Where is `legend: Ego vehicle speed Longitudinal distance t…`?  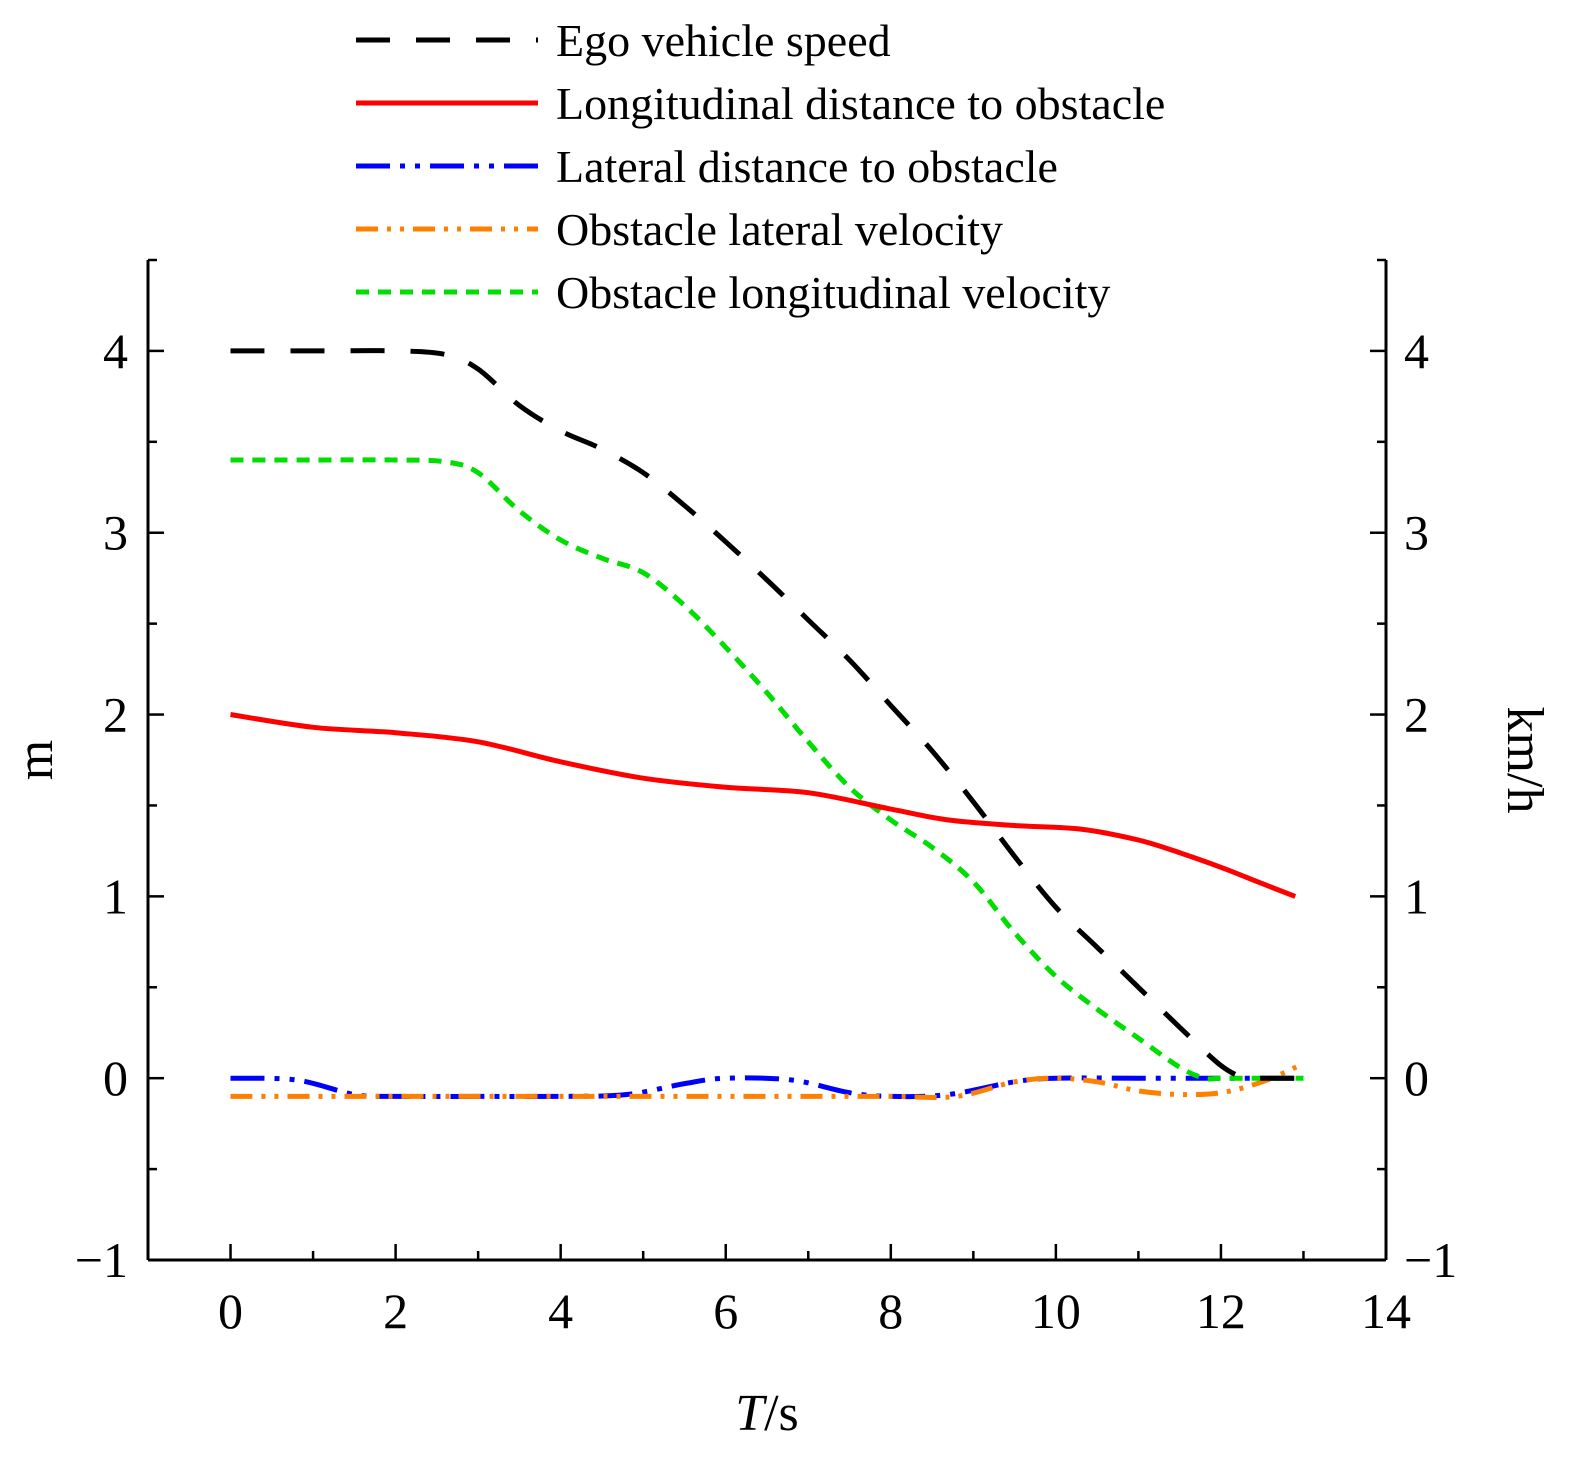
legend: Ego vehicle speed Longitudinal distance t… is located at coordinates (760, 166).